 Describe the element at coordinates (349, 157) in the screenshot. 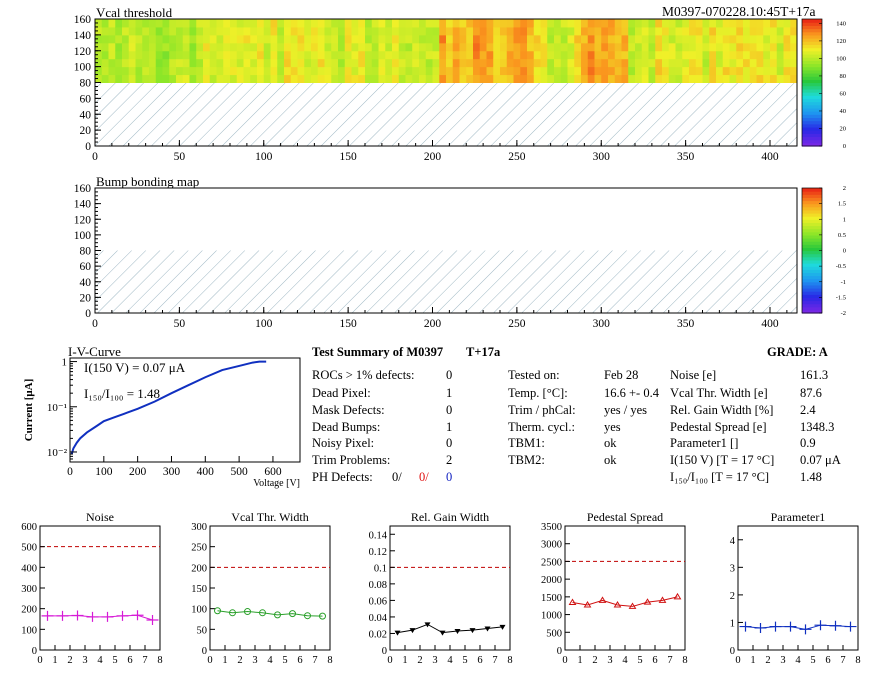

I see `x-tick-label: 150` at that location.